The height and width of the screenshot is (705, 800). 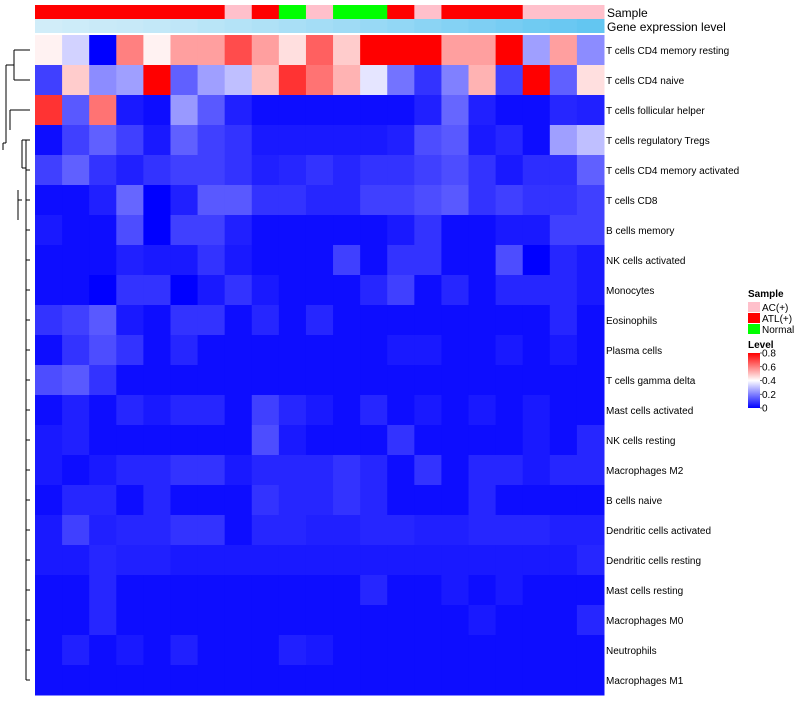 What do you see at coordinates (769, 381) in the screenshot?
I see `level-tick-label: 0.4` at bounding box center [769, 381].